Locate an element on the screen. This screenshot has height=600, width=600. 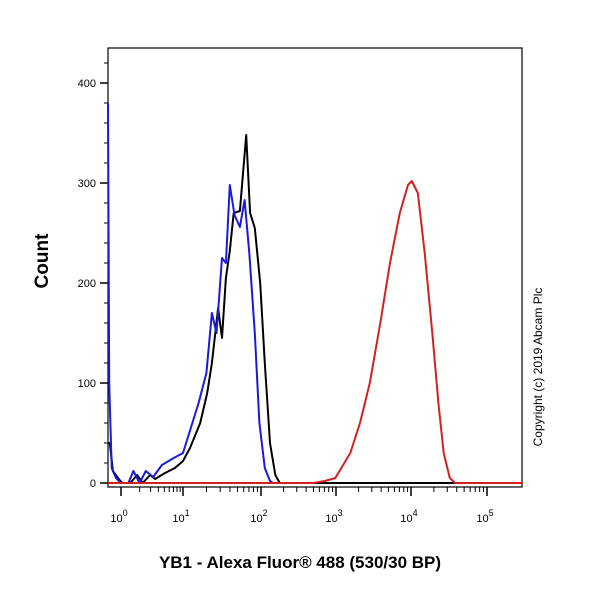
x-tick-label: 10¹ is located at coordinates (180, 516).